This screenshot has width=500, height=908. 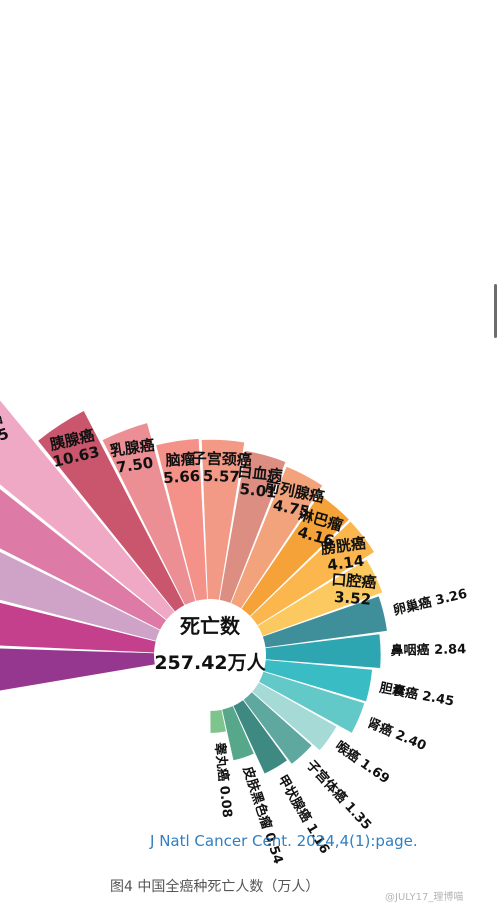 What do you see at coordinates (222, 764) in the screenshot?
I see `slice-name-23: 睾丸癌` at bounding box center [222, 764].